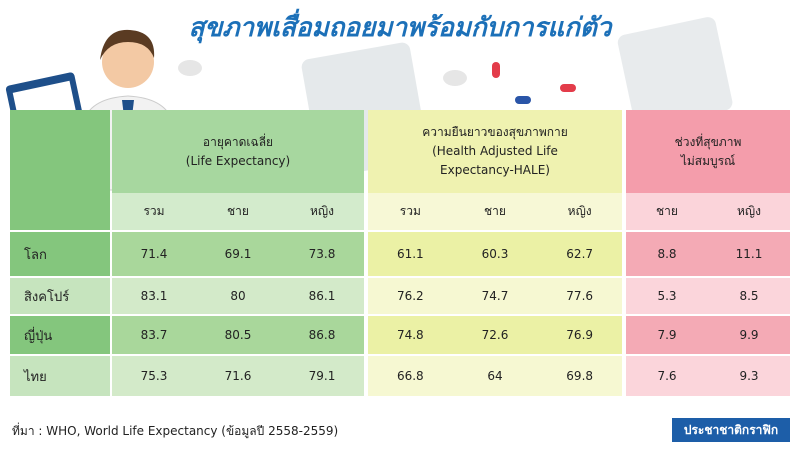  What do you see at coordinates (495, 376) in the screenshot?
I see `value-cell: 64` at bounding box center [495, 376].